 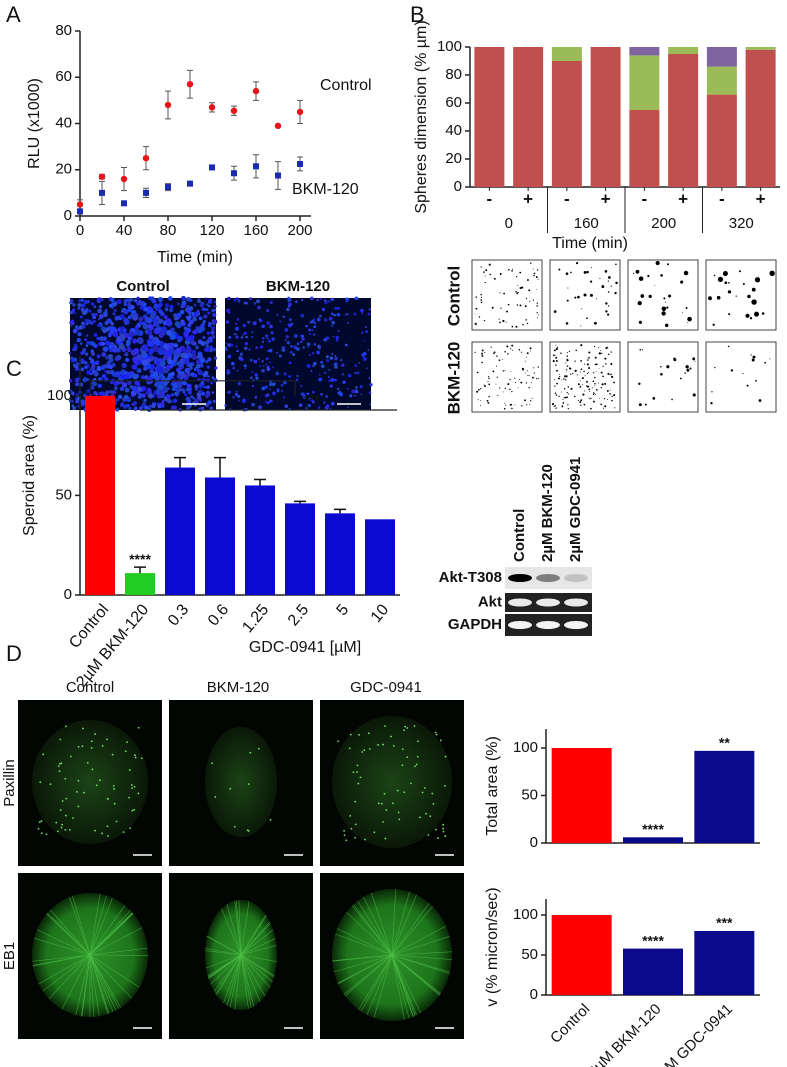 I want to click on image-label: Control, so click(x=142, y=286).